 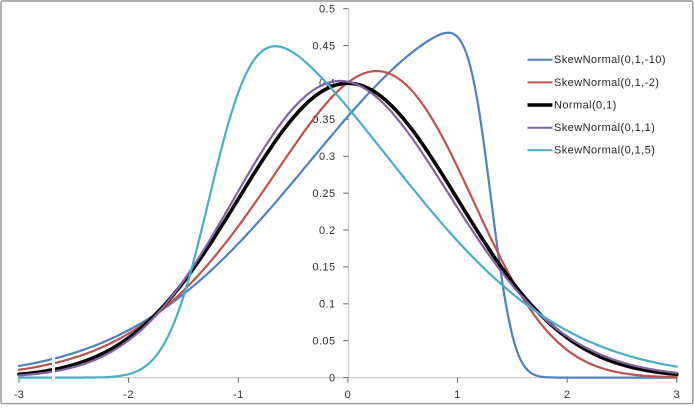 What do you see at coordinates (585, 105) in the screenshot?
I see `svg-text: Normal(0,1)` at bounding box center [585, 105].